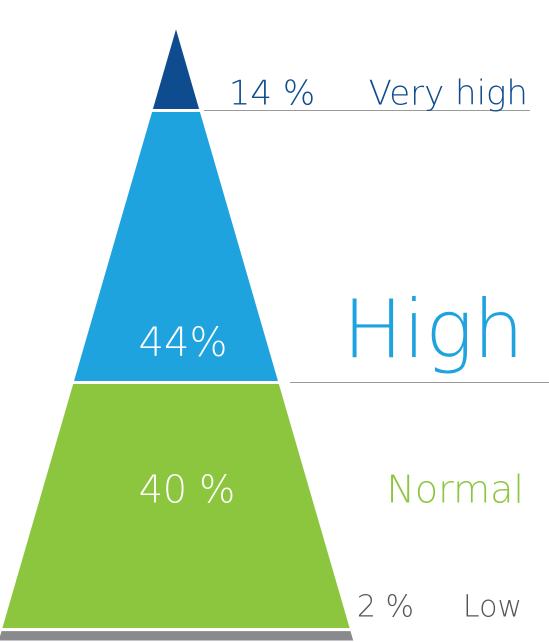 The image size is (549, 642). What do you see at coordinates (183, 343) in the screenshot?
I see `value-label: 44%` at bounding box center [183, 343].